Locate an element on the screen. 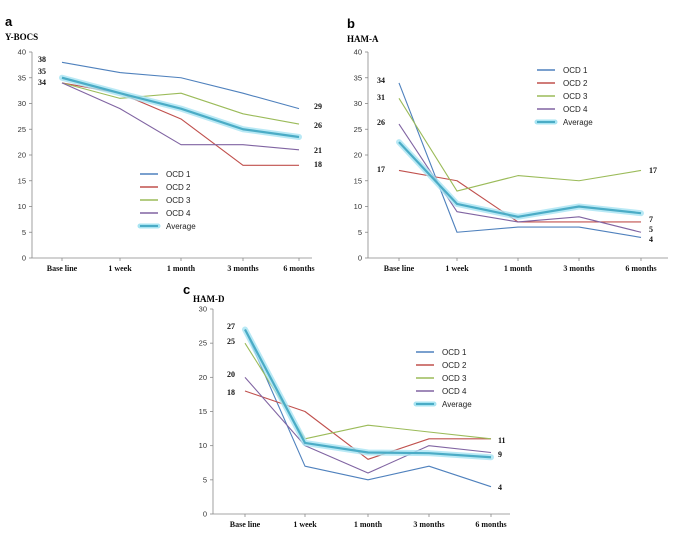 This screenshot has width=680, height=533. start-data-label: 27 is located at coordinates (231, 326).